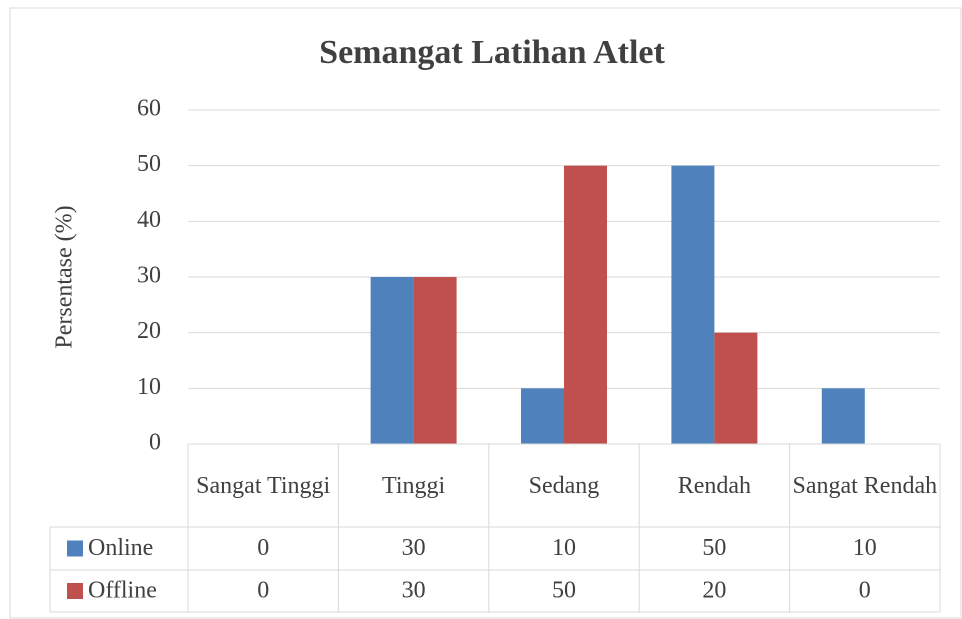 The image size is (962, 619). I want to click on y-axis-label: Persentase (%), so click(65, 276).